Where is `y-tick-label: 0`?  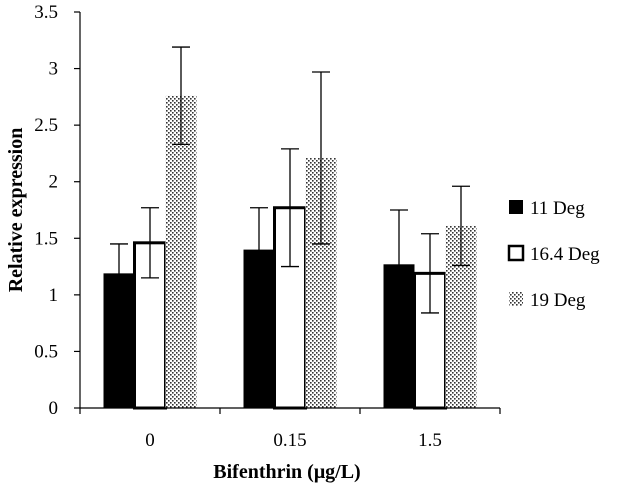 y-tick-label: 0 is located at coordinates (54, 408).